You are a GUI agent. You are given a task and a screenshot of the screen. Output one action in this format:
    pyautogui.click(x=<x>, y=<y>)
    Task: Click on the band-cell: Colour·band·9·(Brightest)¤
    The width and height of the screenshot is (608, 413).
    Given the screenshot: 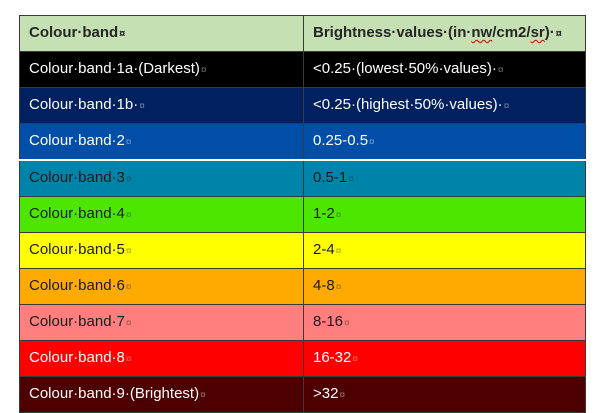 What is the action you would take?
    pyautogui.click(x=161, y=394)
    